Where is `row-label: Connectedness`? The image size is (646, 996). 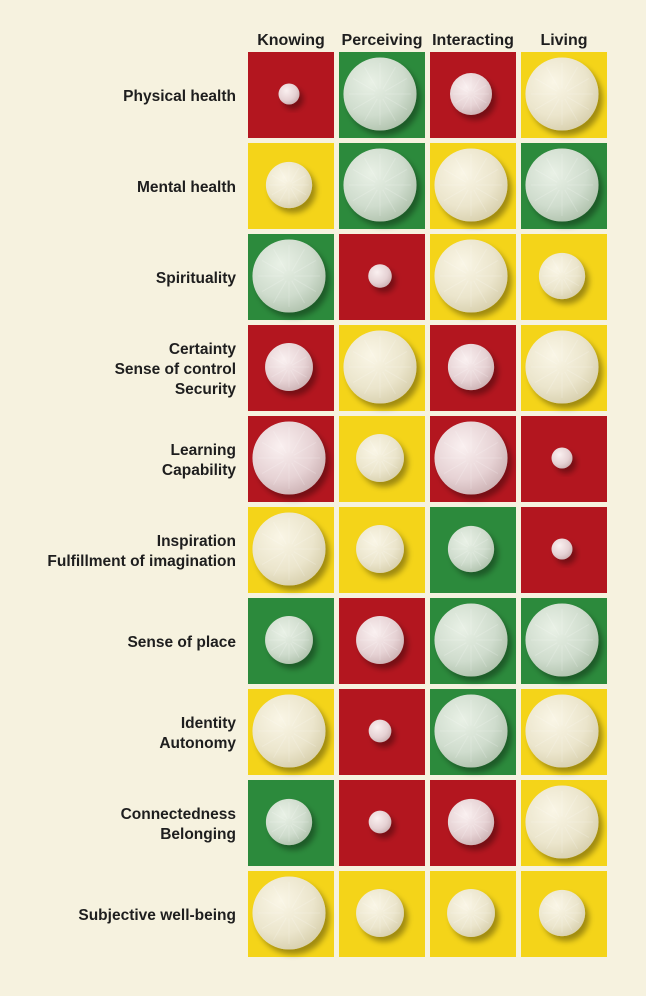
row-label: Connectedness is located at coordinates (178, 814).